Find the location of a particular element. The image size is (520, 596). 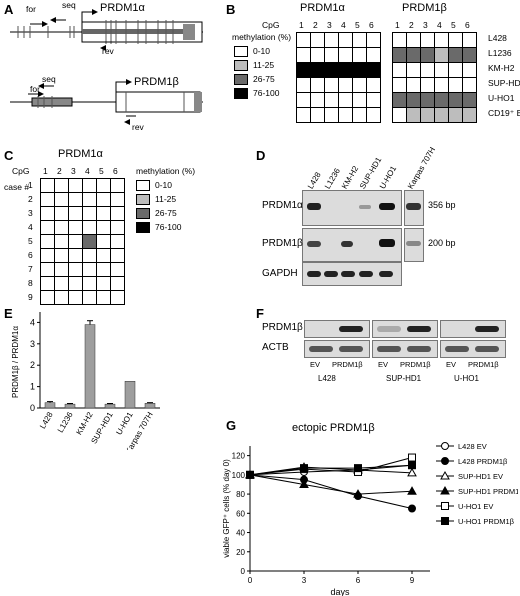

b-alpha-cell-r2-c4 is located at coordinates (345, 55).